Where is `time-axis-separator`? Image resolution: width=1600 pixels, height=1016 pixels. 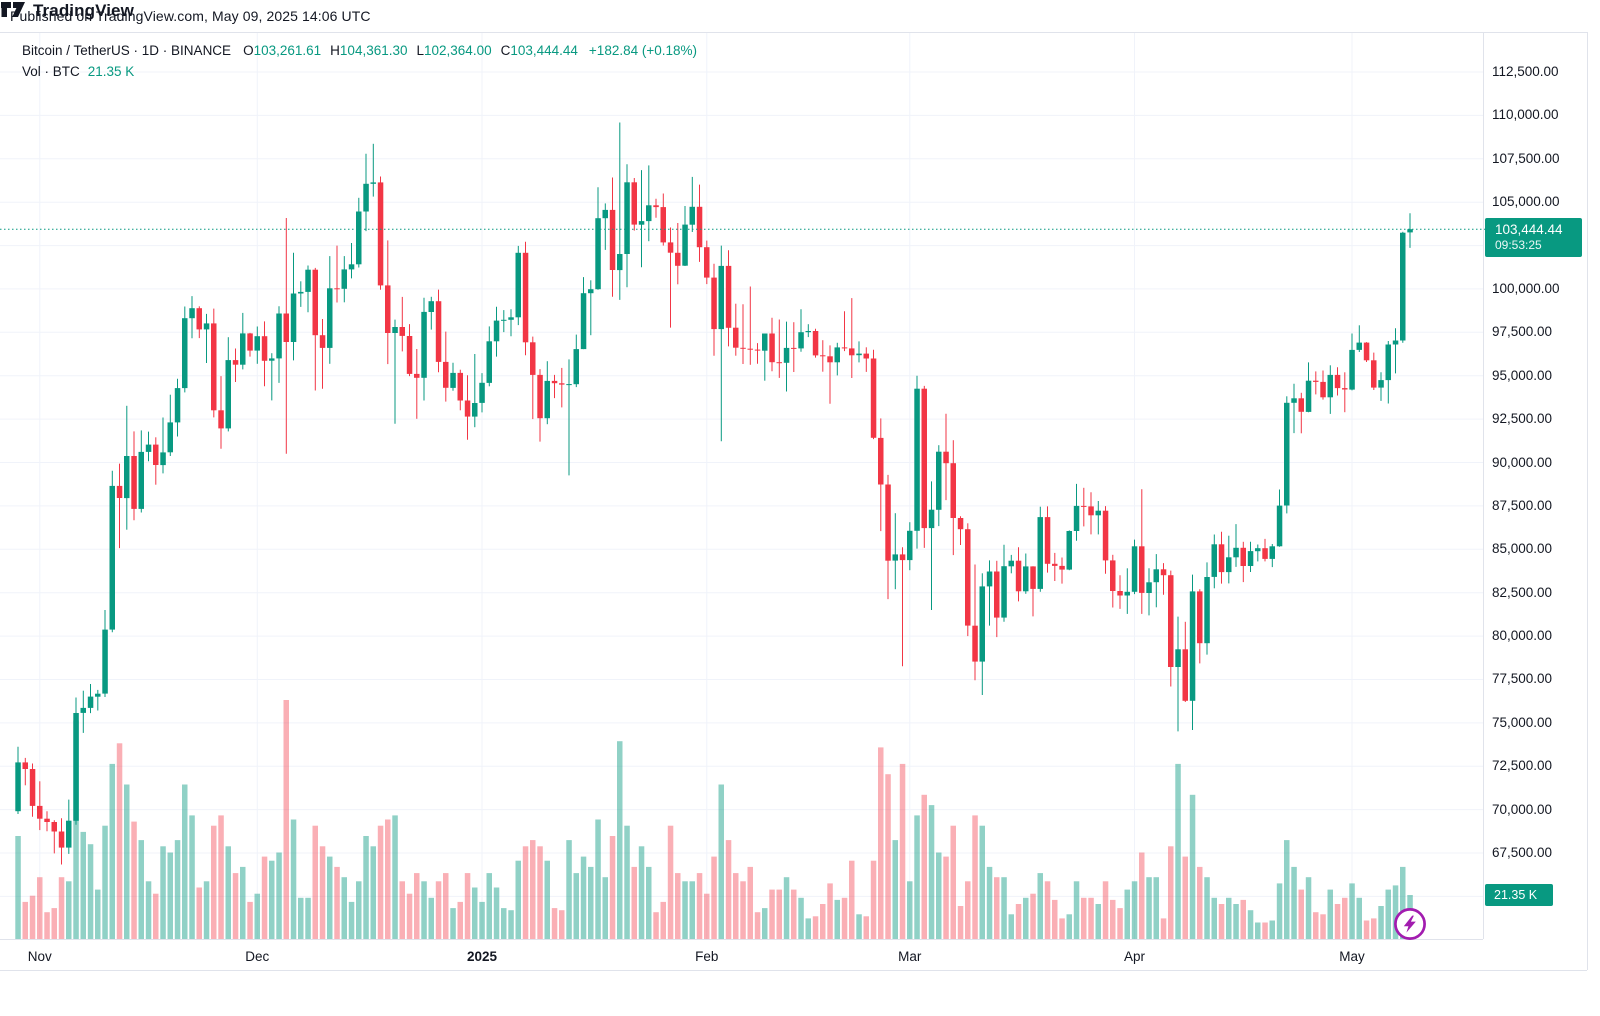 time-axis-separator is located at coordinates (741, 939).